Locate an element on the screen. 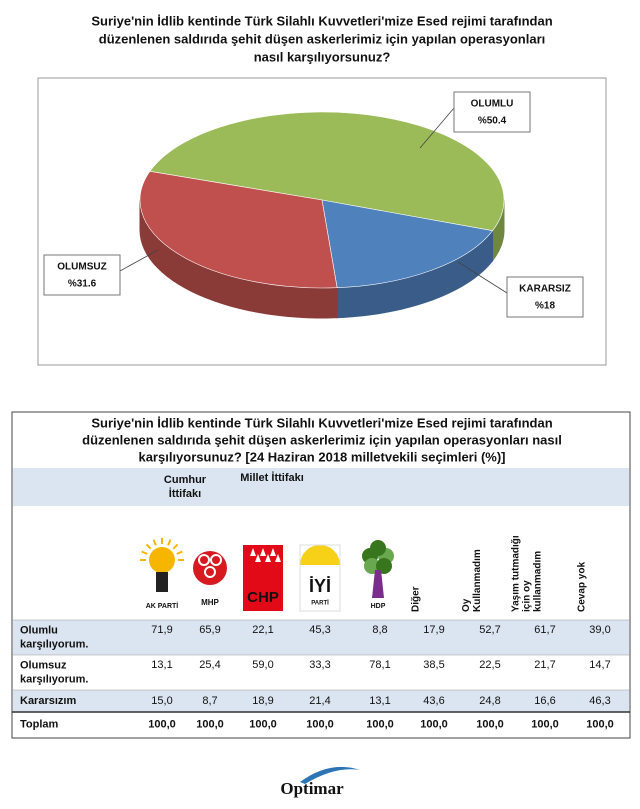  table-cell: 21,7 is located at coordinates (544, 665).